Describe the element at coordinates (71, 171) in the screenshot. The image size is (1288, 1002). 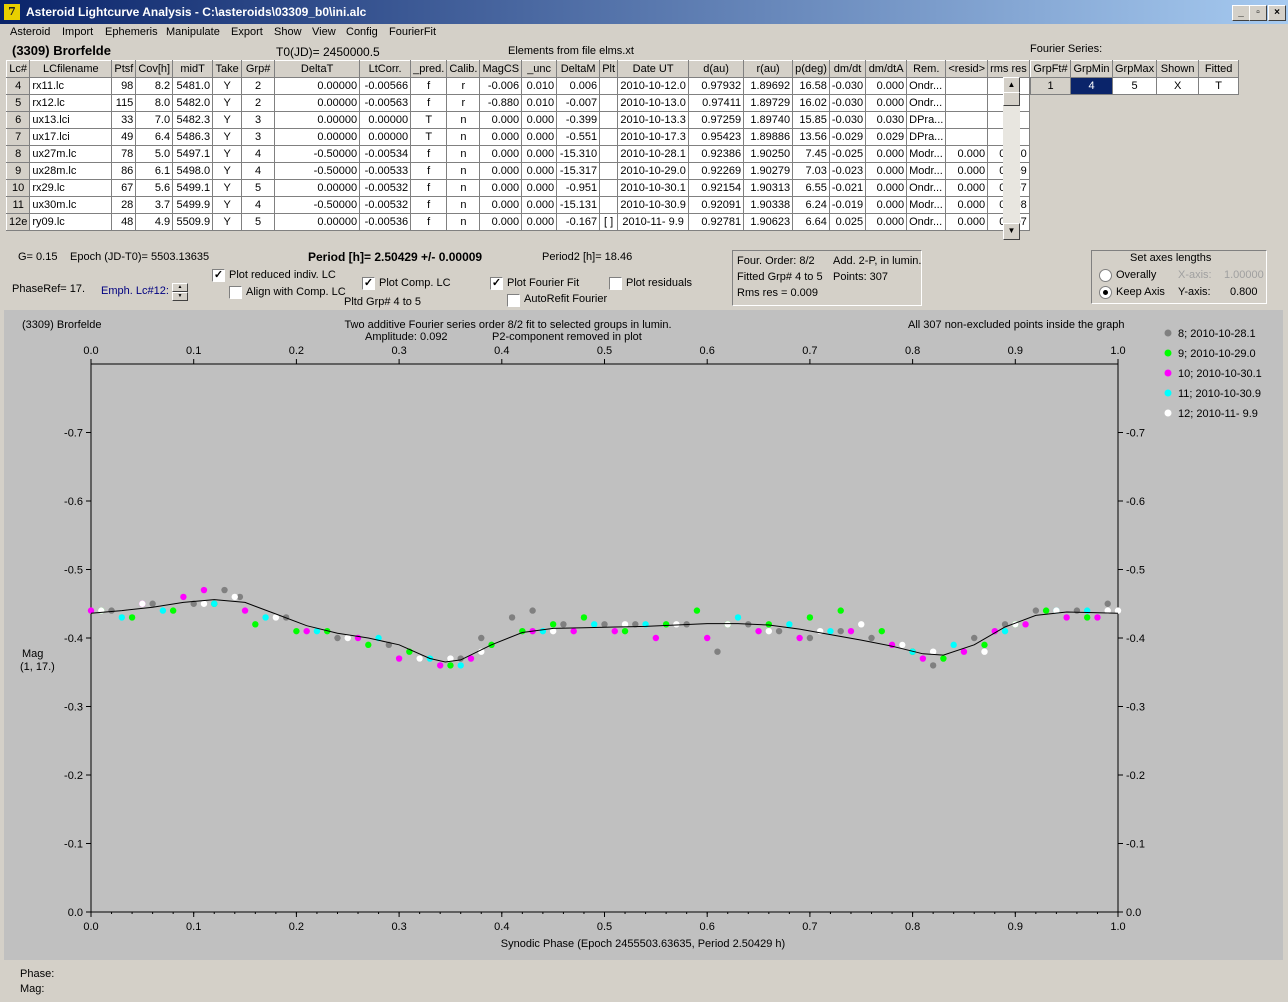
I see `lc-cell: ux28m.lc` at that location.